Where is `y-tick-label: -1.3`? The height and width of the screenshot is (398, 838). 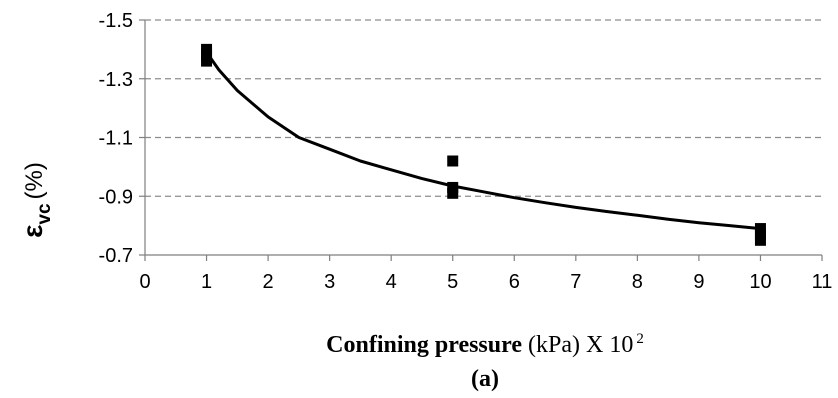 y-tick-label: -1.3 is located at coordinates (116, 80).